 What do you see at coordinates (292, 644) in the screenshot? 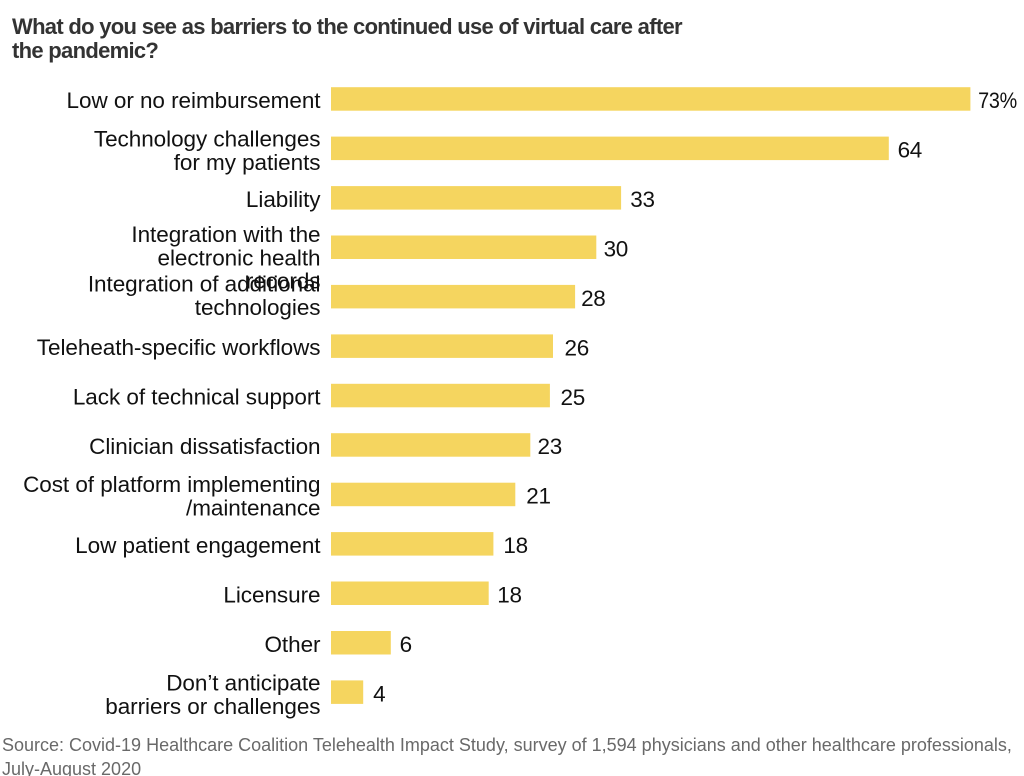
I see `svg-text: Other` at bounding box center [292, 644].